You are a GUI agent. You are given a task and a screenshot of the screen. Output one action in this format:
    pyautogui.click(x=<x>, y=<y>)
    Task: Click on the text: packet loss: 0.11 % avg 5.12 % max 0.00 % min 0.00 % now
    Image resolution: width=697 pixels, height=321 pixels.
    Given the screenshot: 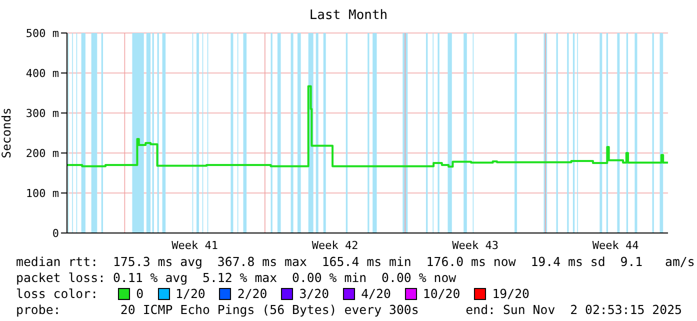 What is the action you would take?
    pyautogui.click(x=237, y=278)
    